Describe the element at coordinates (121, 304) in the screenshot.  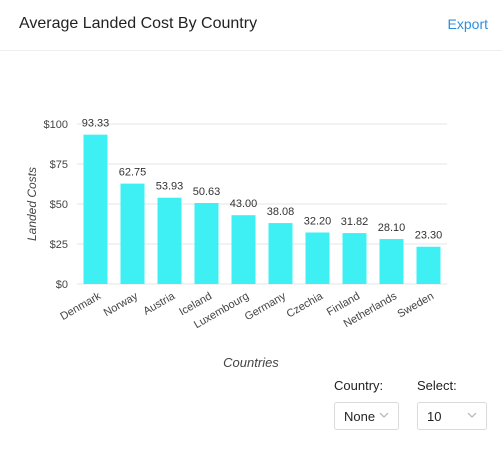
I see `x-tick-label: Norway` at that location.